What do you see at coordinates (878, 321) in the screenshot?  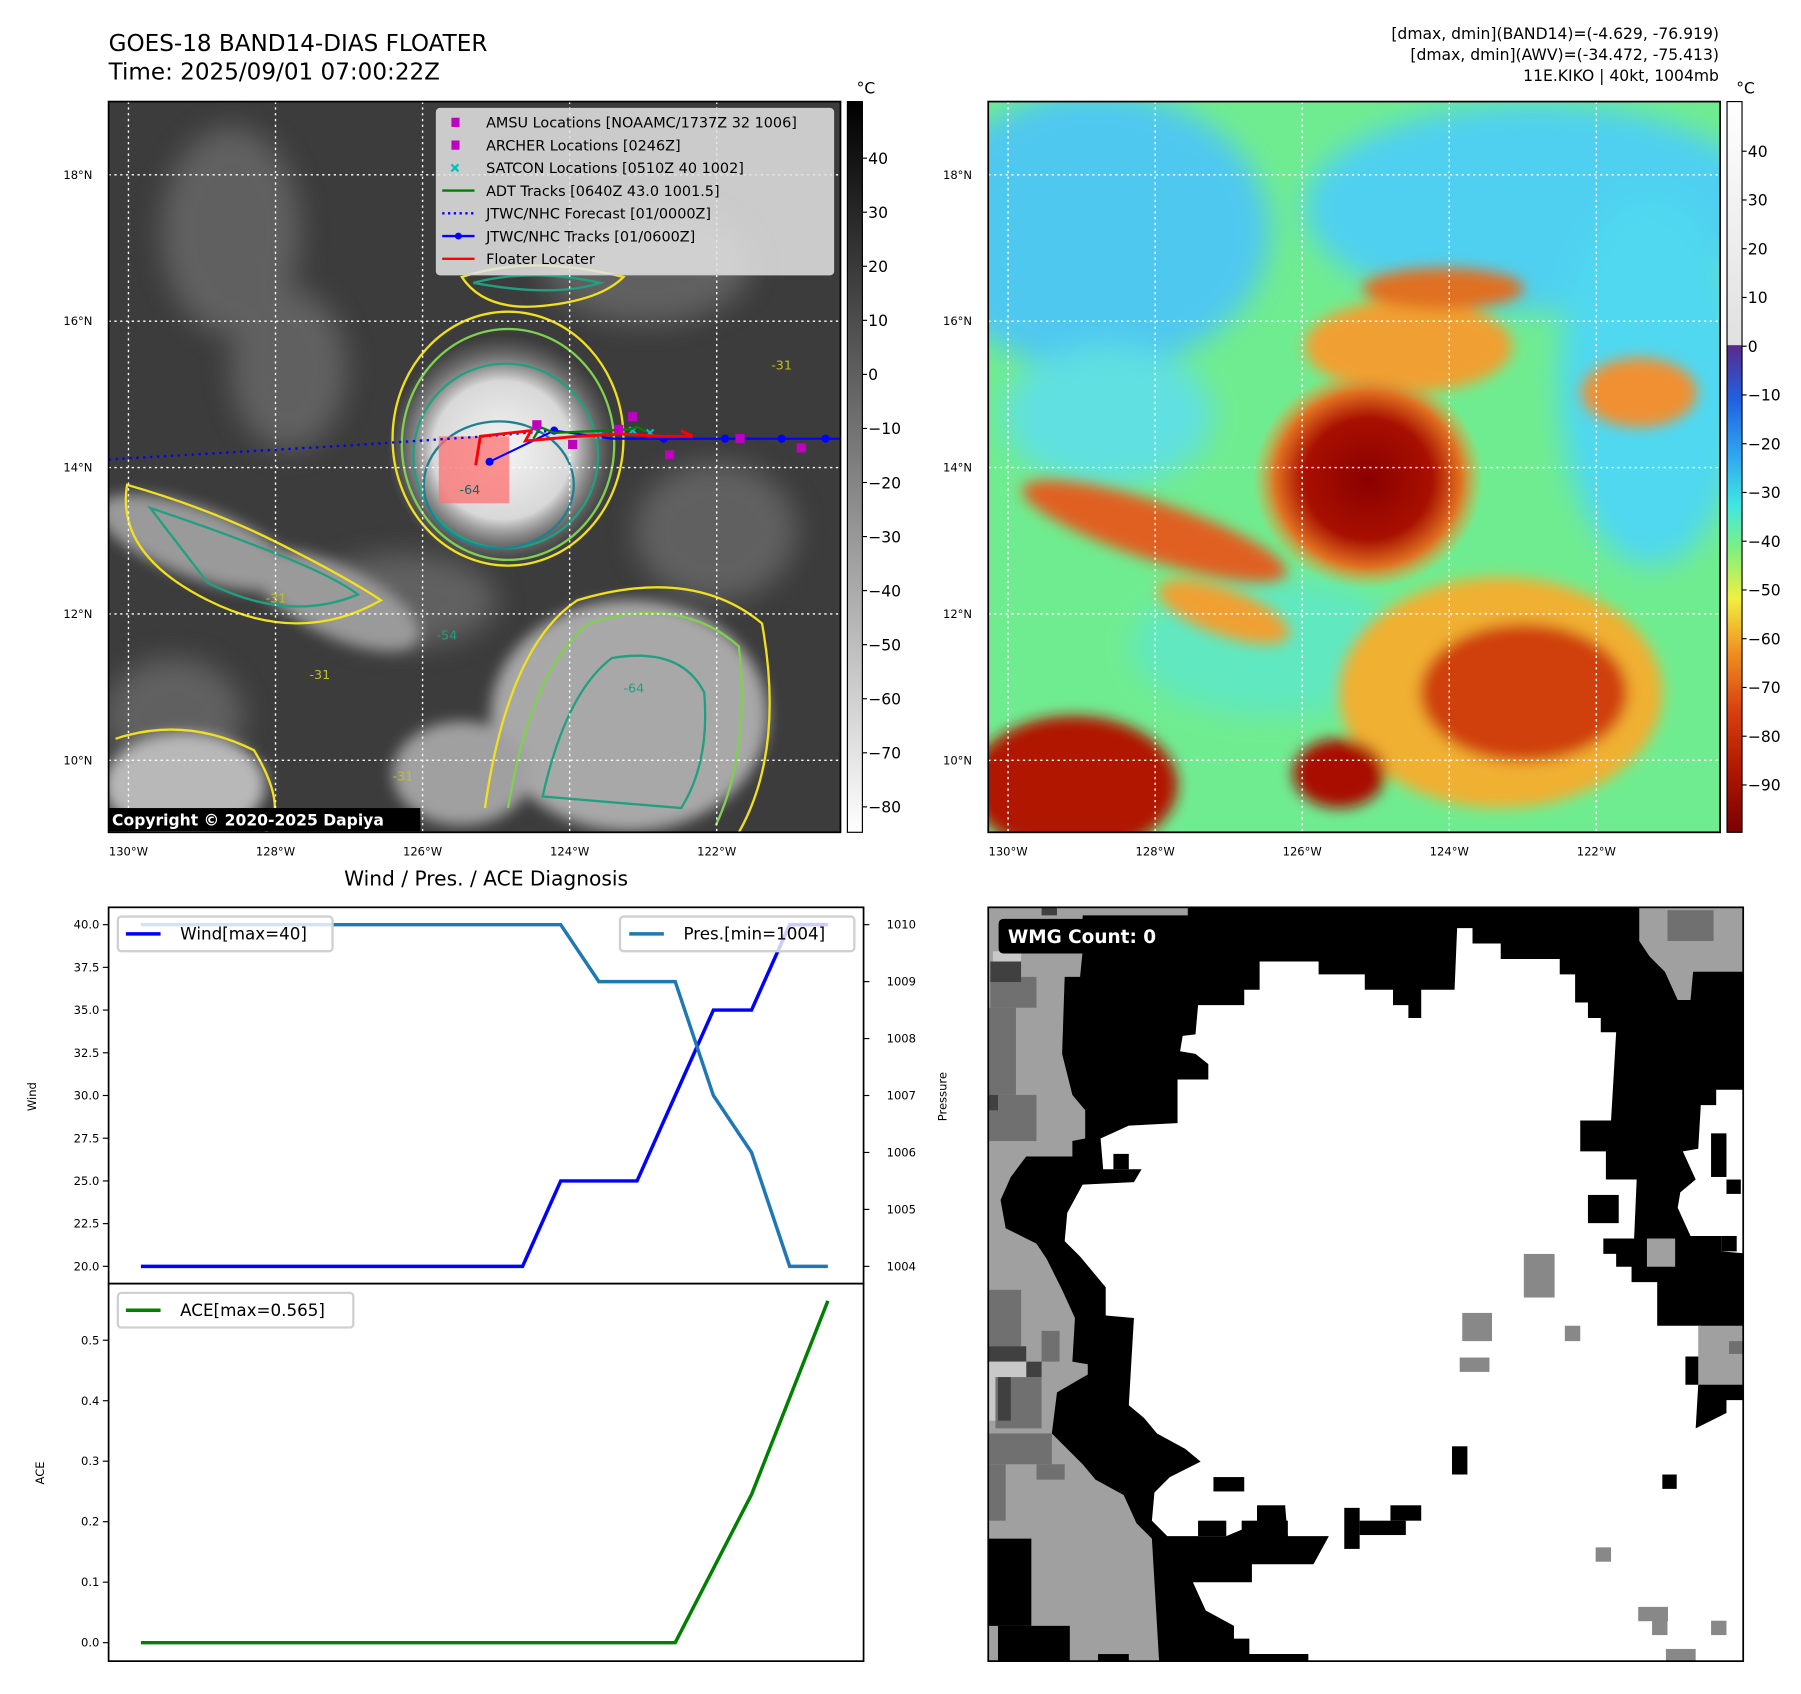 I see `colorbar-tick-label: 10` at bounding box center [878, 321].